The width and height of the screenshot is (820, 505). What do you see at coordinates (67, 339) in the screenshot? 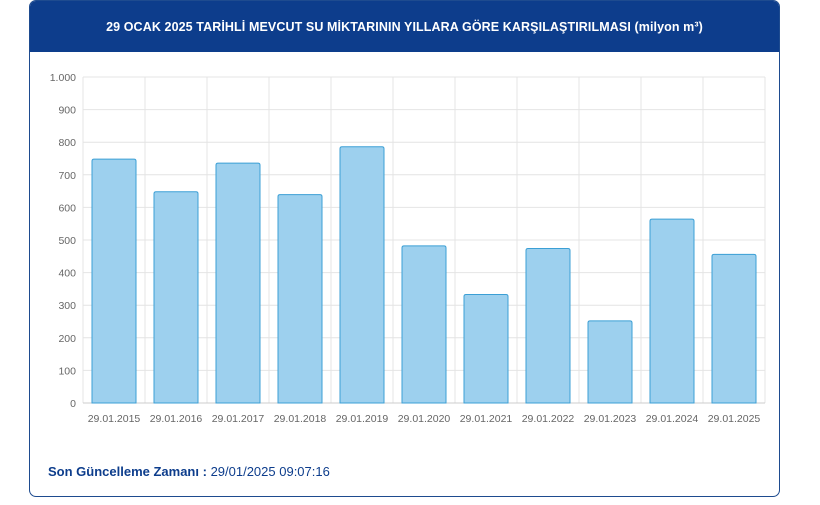
I see `y-tick-label: 200` at bounding box center [67, 339].